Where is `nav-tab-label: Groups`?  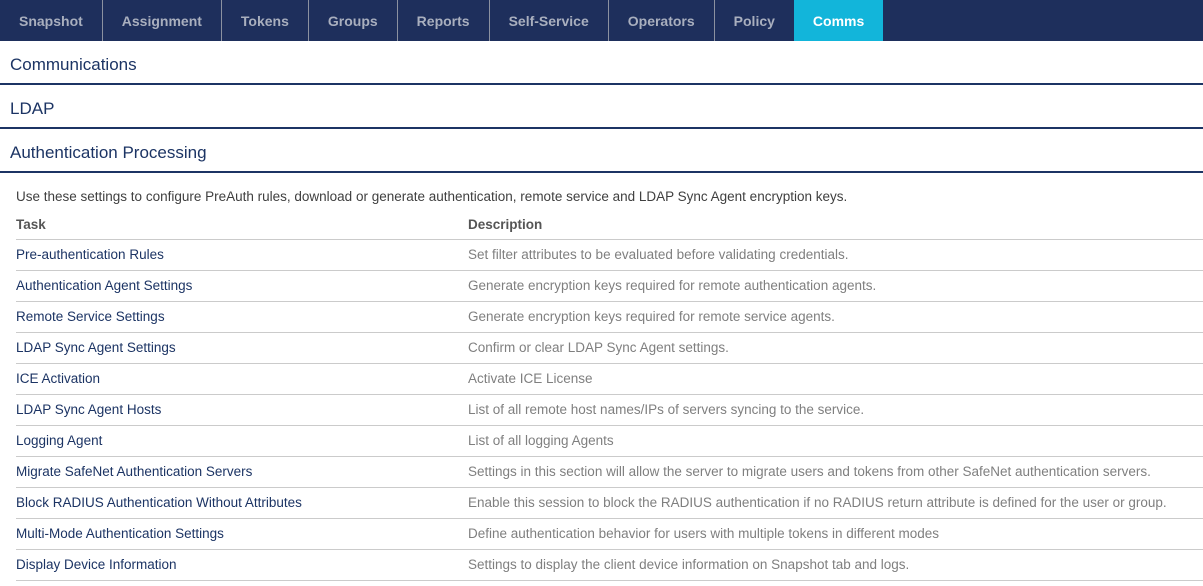 nav-tab-label: Groups is located at coordinates (352, 20).